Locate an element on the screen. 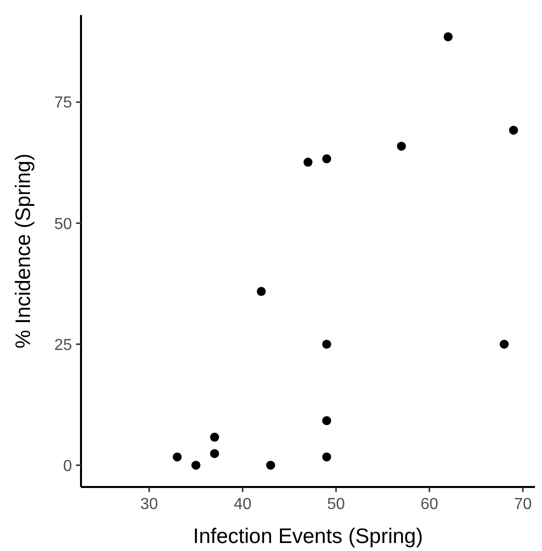 Image resolution: width=542 pixels, height=551 pixels. y-tick-label: 50 is located at coordinates (63, 224).